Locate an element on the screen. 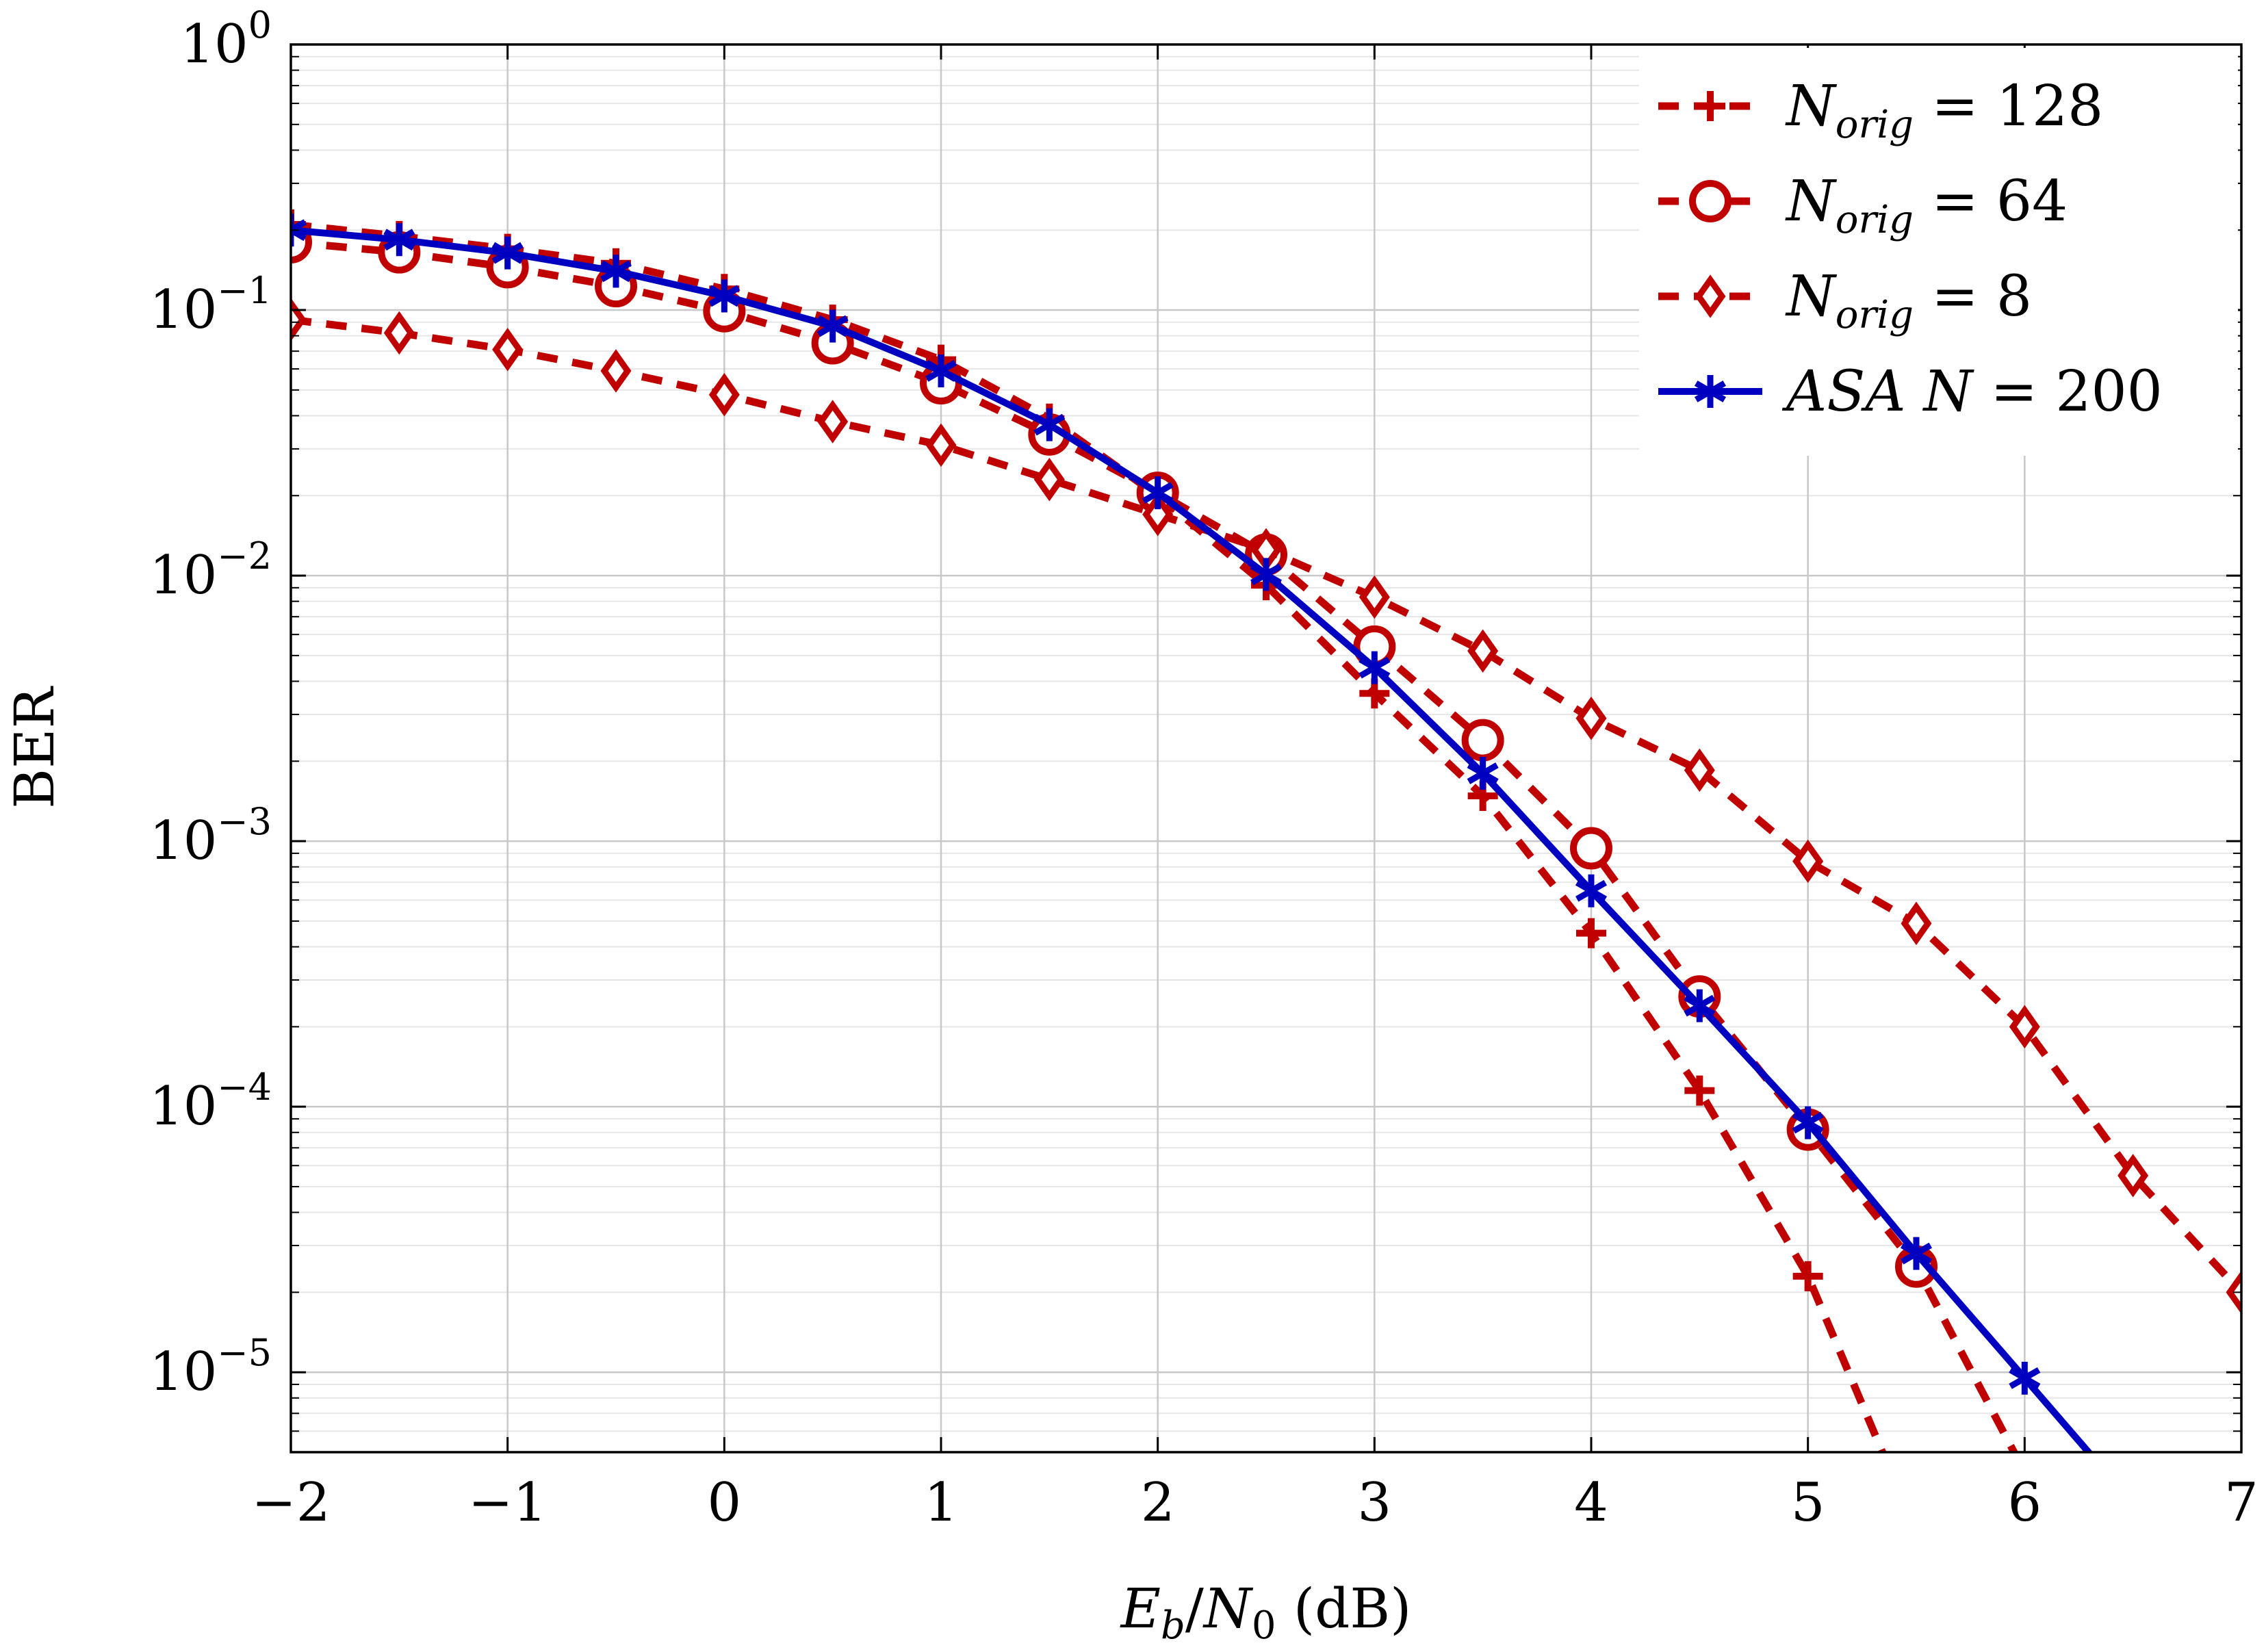 The width and height of the screenshot is (2266, 1652). x-axis-title: Eb/N0 (dB) is located at coordinates (1266, 1612).